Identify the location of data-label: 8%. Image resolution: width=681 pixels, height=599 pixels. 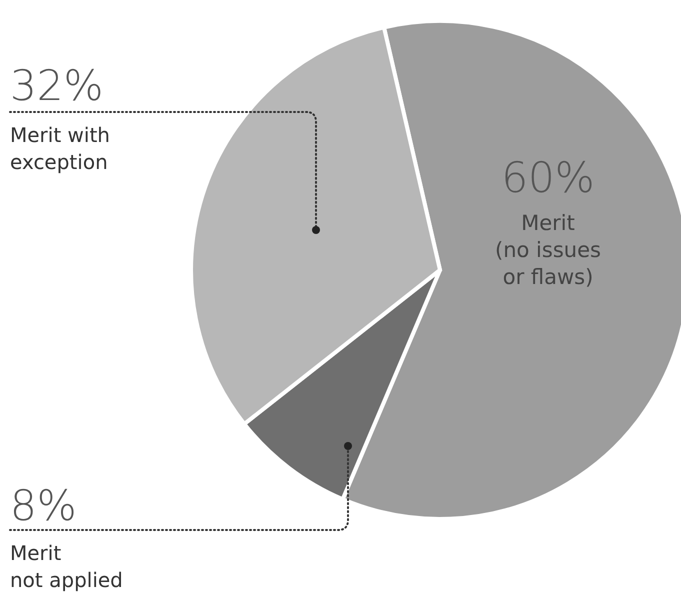
(43, 505).